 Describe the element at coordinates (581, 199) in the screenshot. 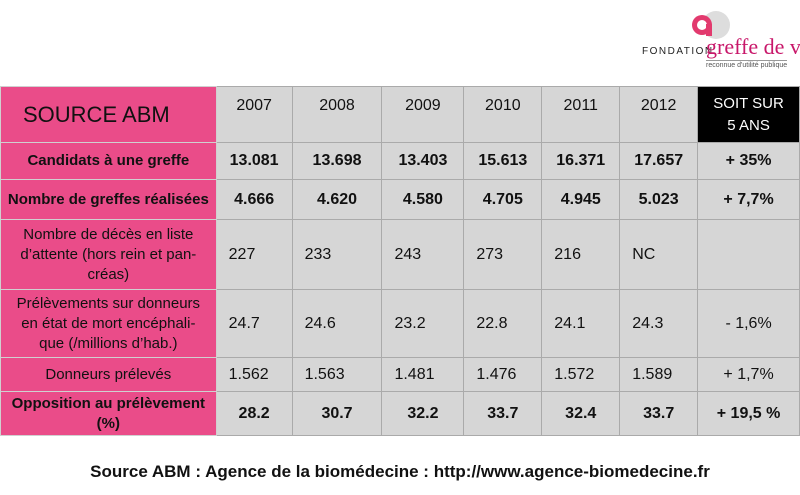

I see `value-cell: 4.945` at that location.